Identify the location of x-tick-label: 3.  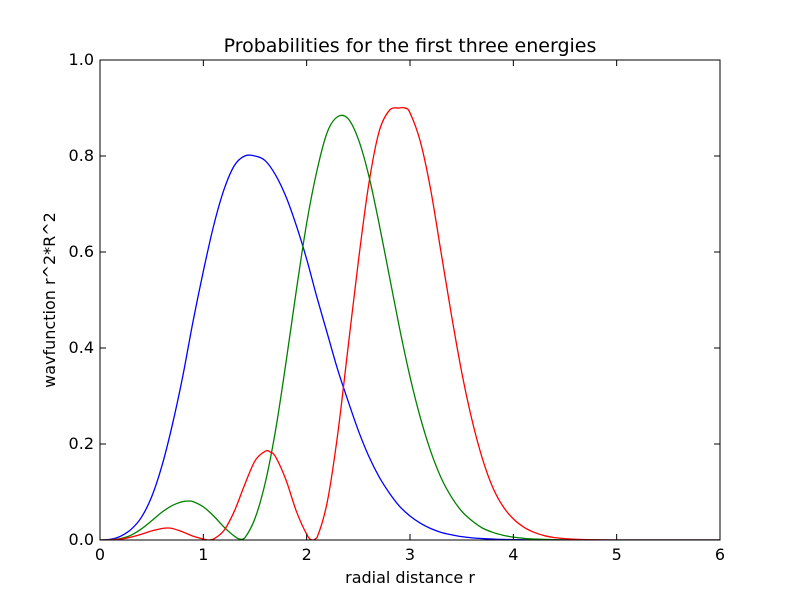
(410, 554).